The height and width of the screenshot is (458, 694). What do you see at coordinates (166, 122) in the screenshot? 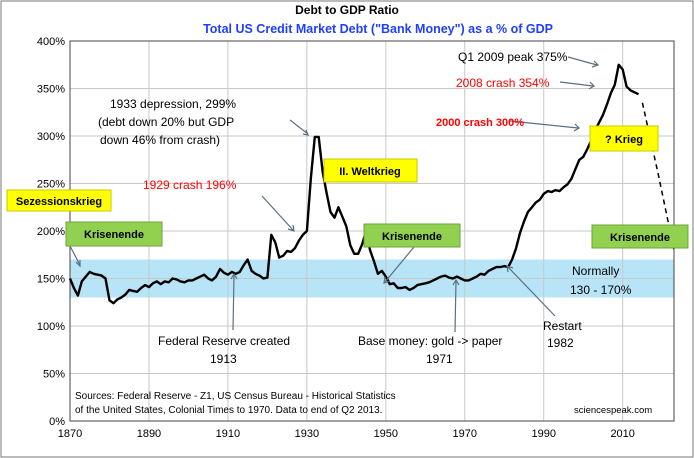
I see `annotation-1933-debt-down: (debt down 20% but GDP` at bounding box center [166, 122].